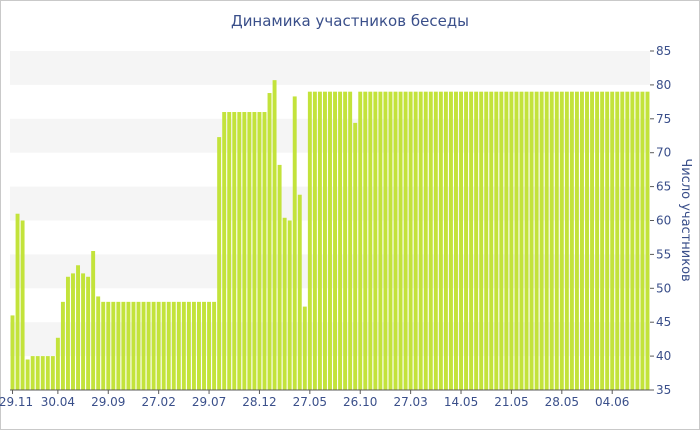 This screenshot has width=700, height=430. Describe the element at coordinates (410, 402) in the screenshot. I see `x-tick-label: 27.03` at that location.